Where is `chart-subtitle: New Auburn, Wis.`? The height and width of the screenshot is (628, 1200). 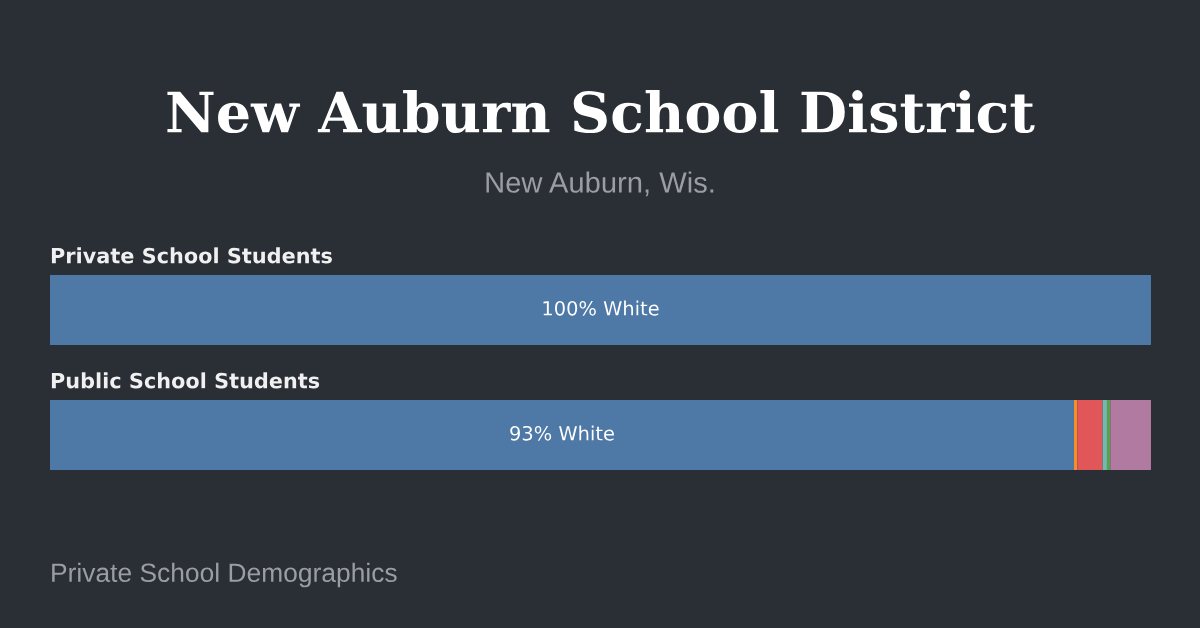
chart-subtitle: New Auburn, Wis. is located at coordinates (600, 184).